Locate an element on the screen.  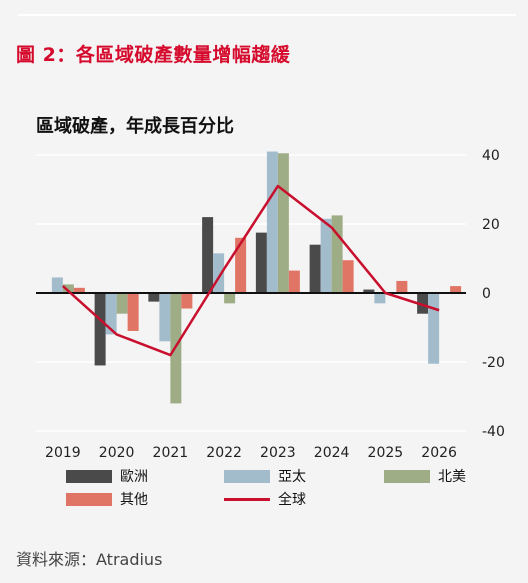
bar-others-2024 is located at coordinates (348, 276).